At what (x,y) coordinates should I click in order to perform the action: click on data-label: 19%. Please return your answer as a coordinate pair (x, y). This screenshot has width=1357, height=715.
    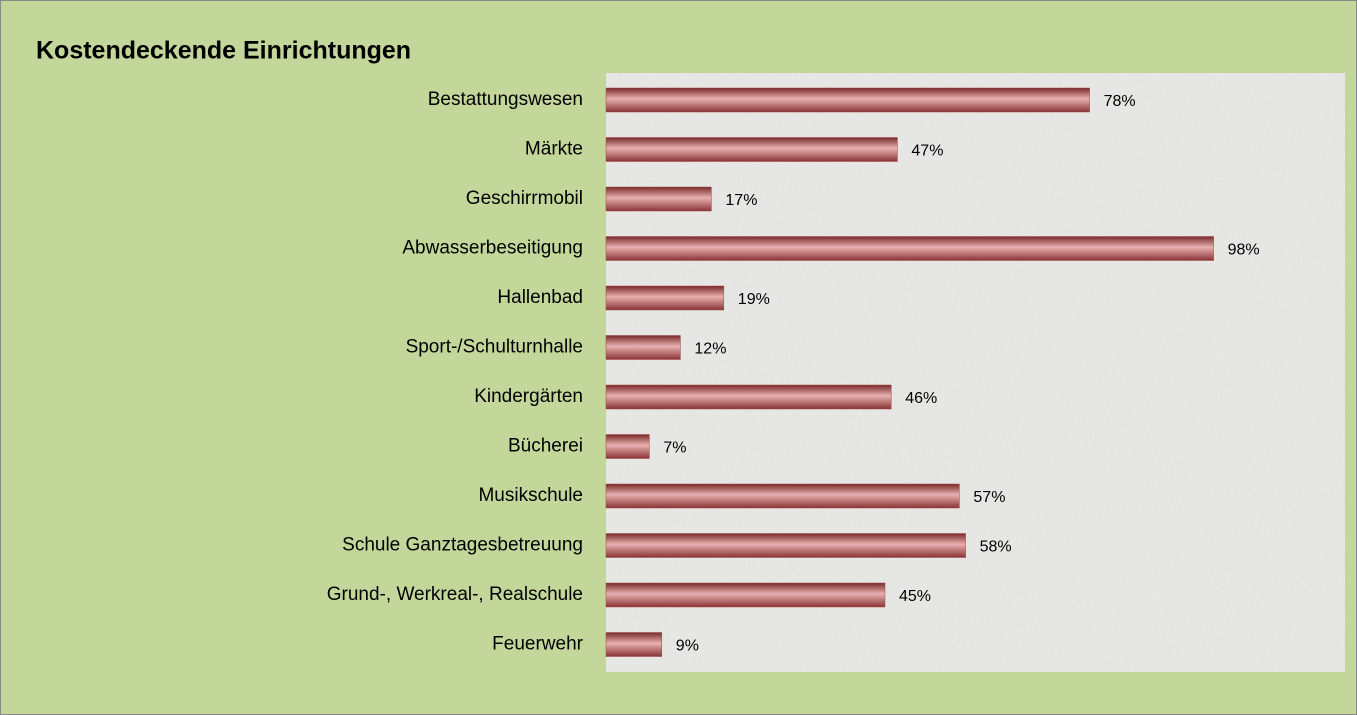
    Looking at the image, I should click on (754, 299).